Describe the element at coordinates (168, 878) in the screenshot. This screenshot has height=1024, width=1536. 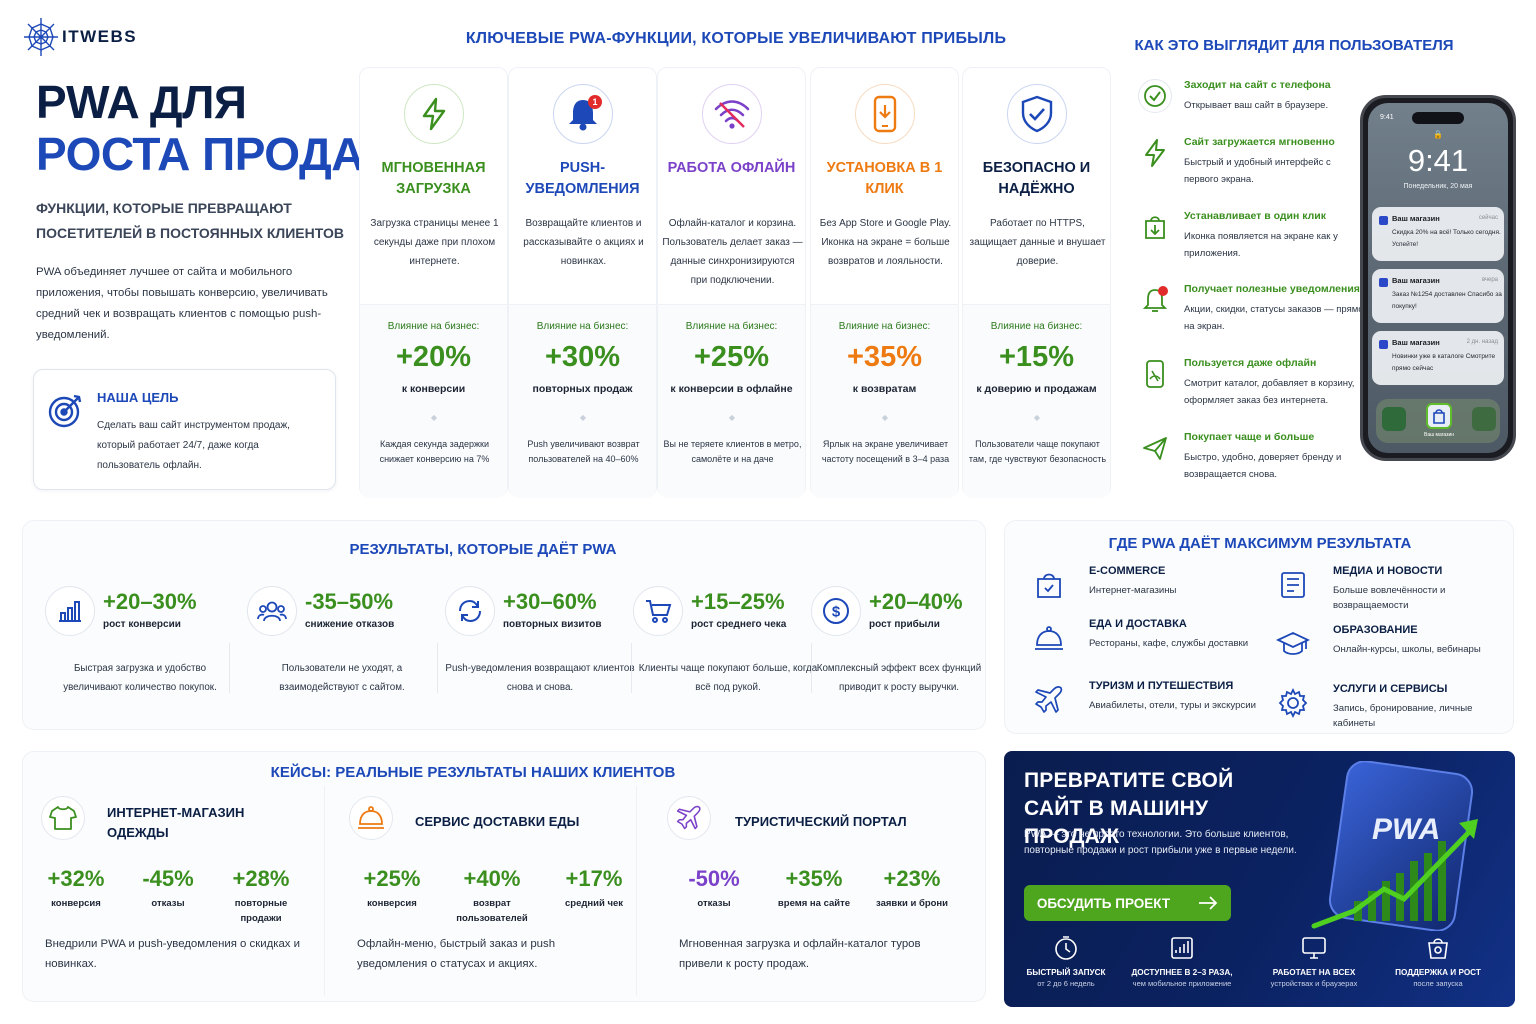
I see `case-metric-value: -45%` at that location.